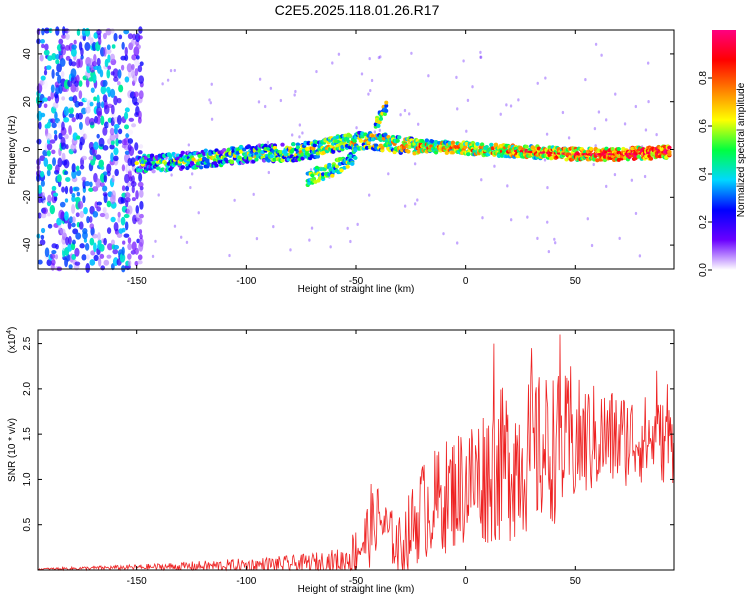 This screenshot has width=750, height=600. I want to click on spectrogram-x-tick-label: -100, so click(246, 281).